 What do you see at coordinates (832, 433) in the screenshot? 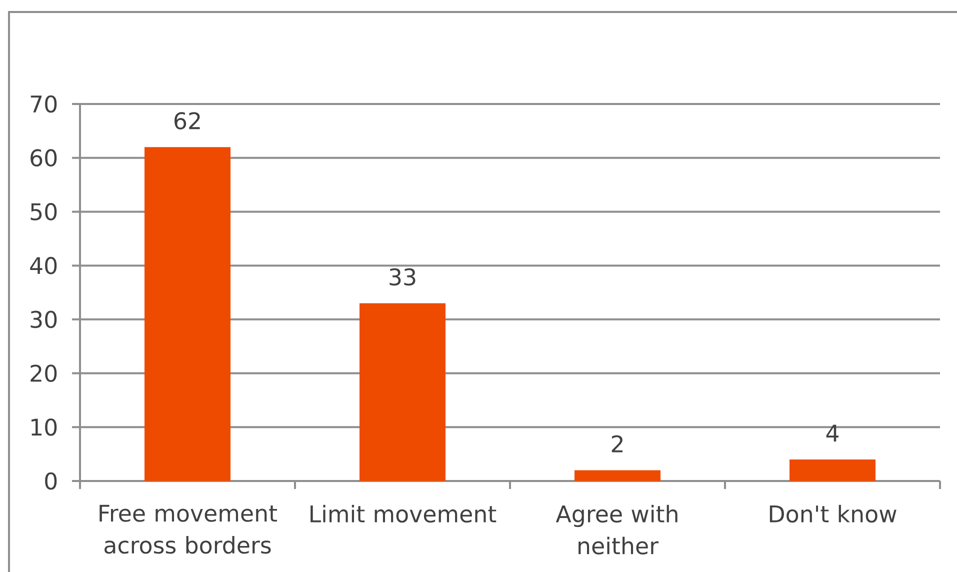
I see `data-label: 4` at bounding box center [832, 433].